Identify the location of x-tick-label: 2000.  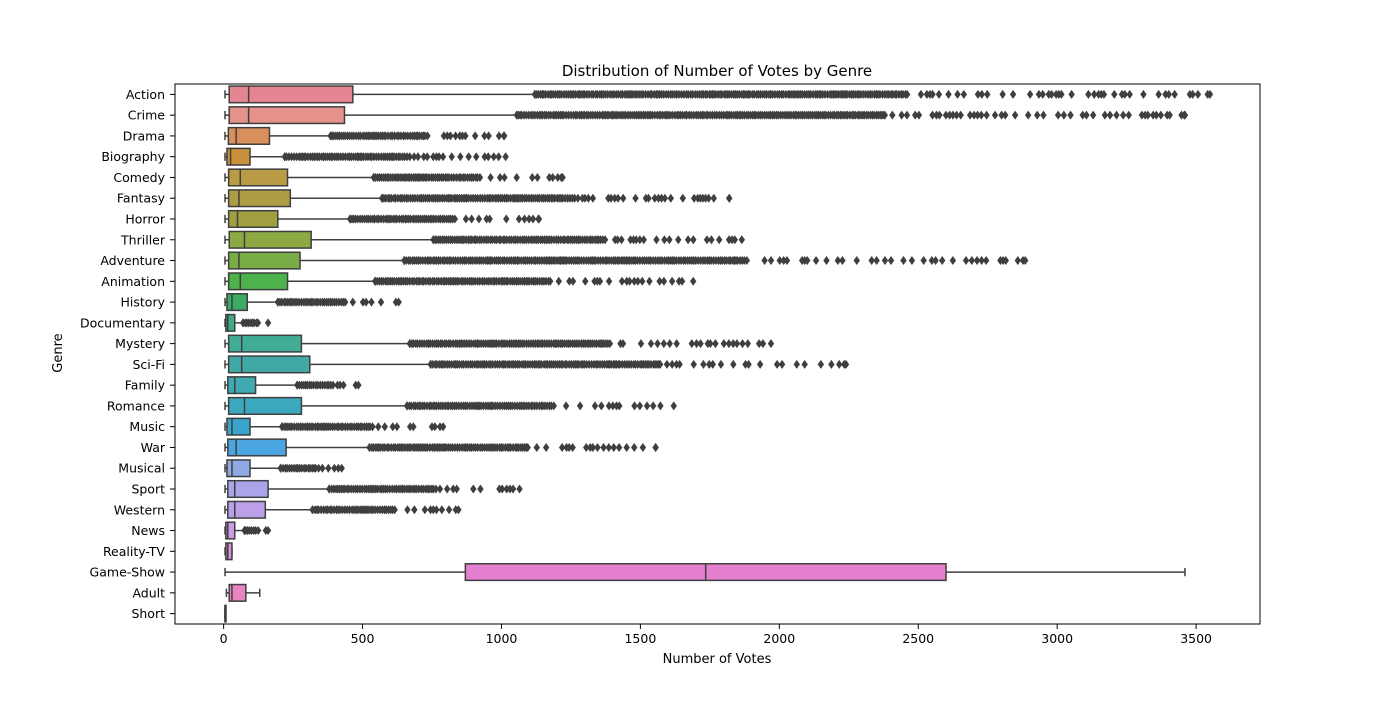
(779, 638).